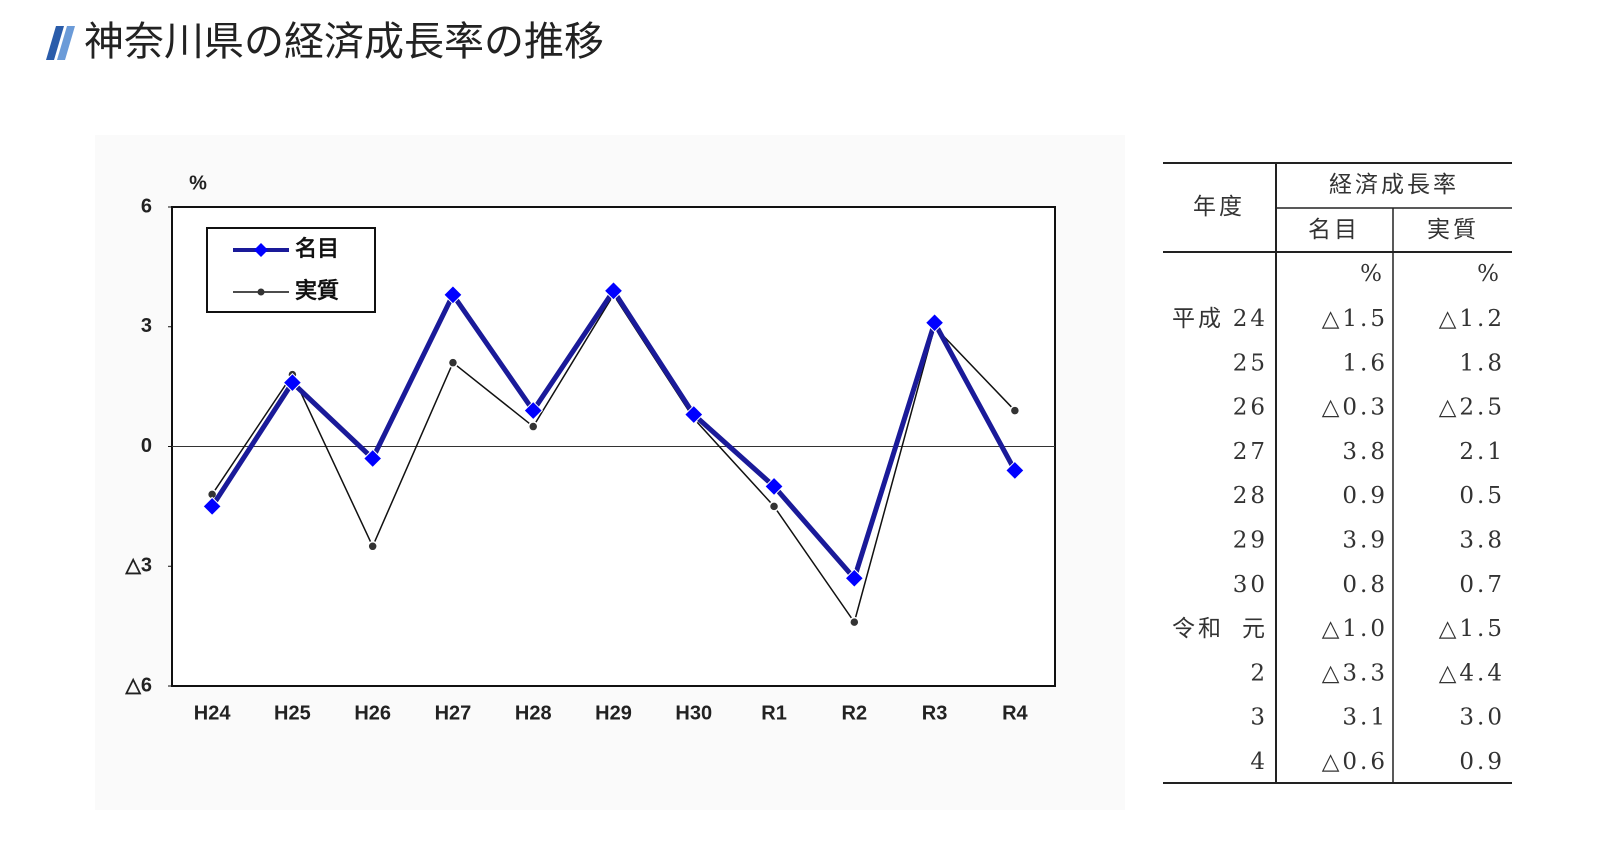  Describe the element at coordinates (935, 713) in the screenshot. I see `x-tick-label: R3` at that location.